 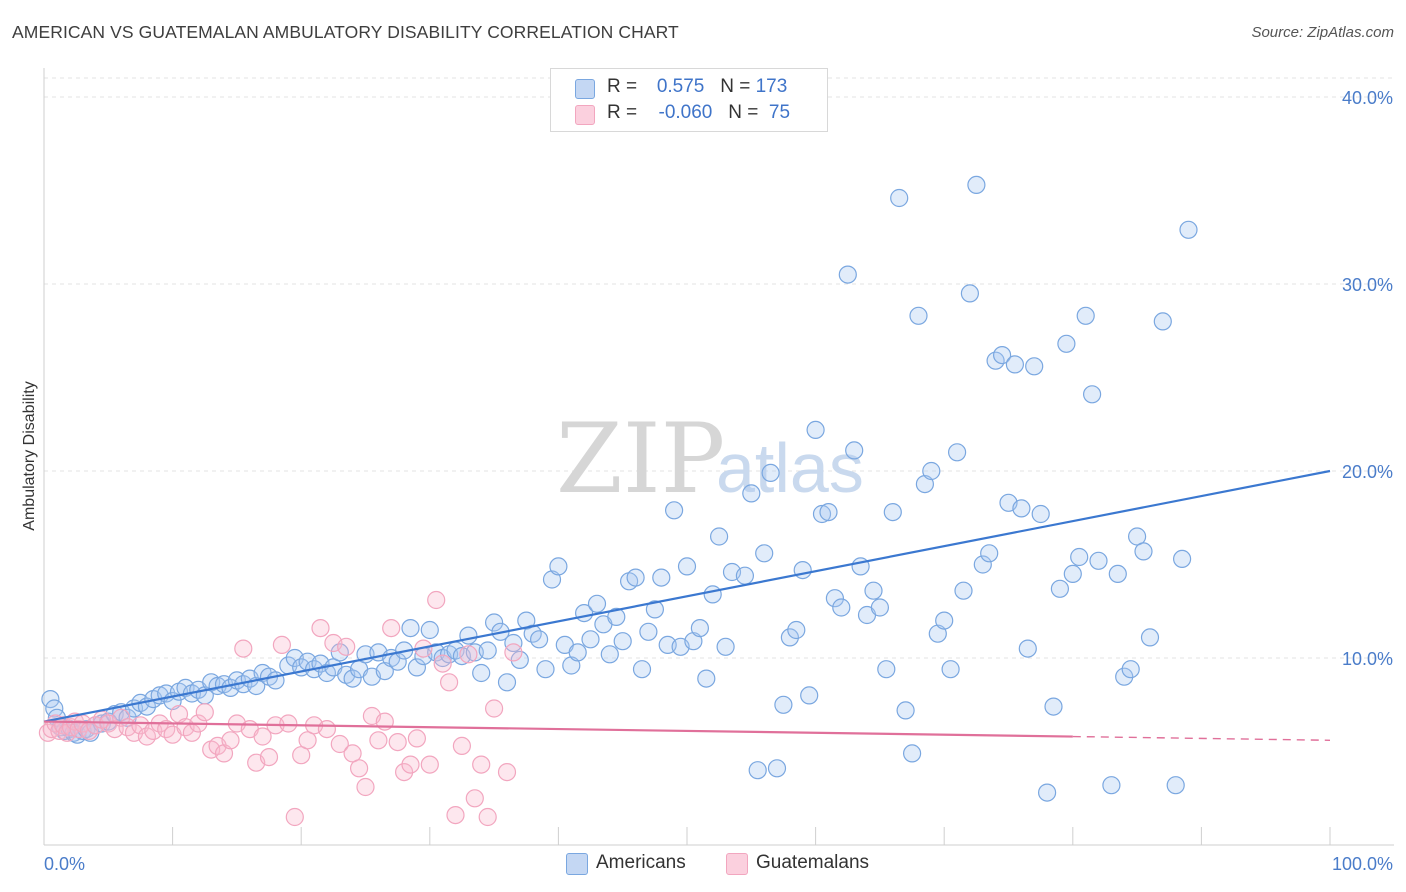 What do you see at coordinates (680, 86) in the screenshot?
I see `r-value: 0.575` at bounding box center [680, 86].